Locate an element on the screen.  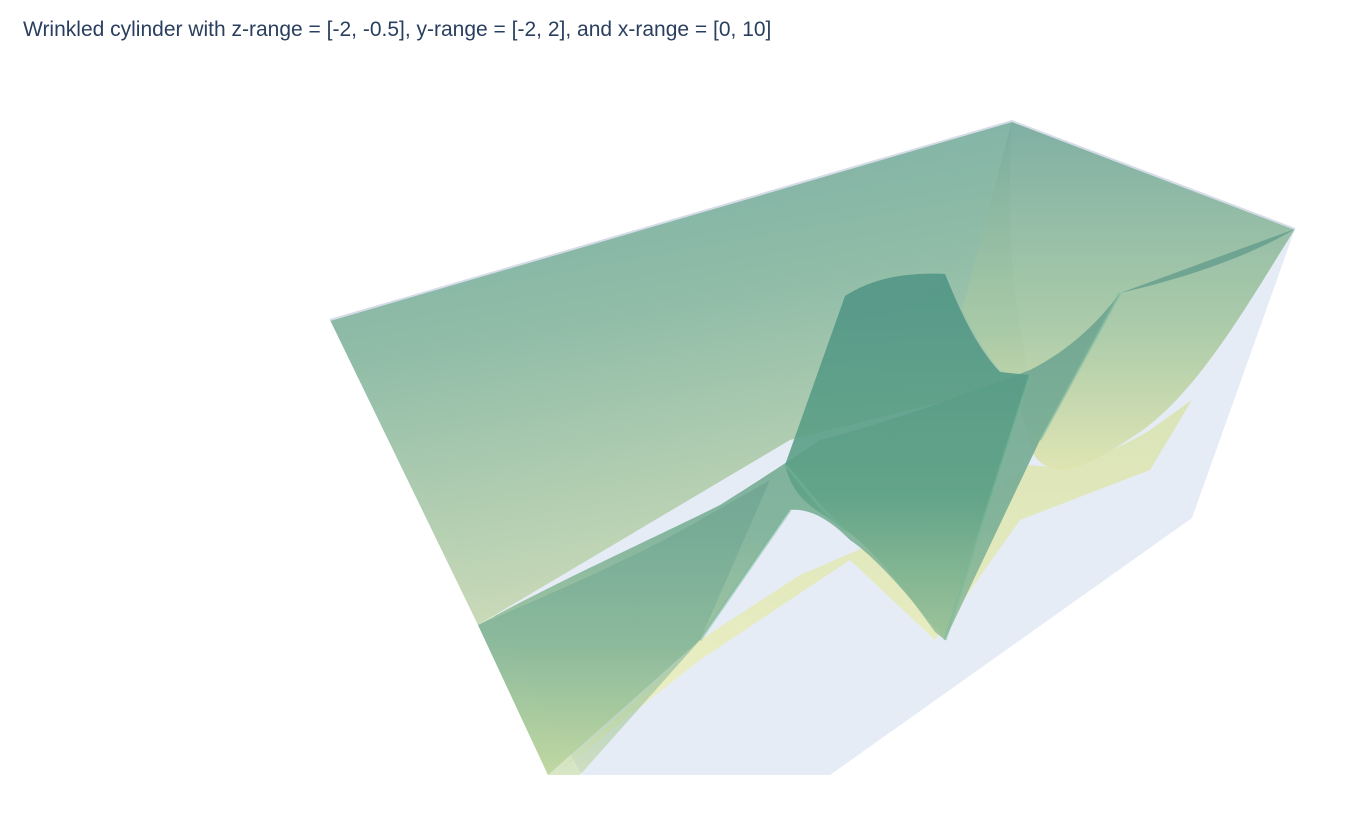
surface-central-hump is located at coordinates (907, 456).